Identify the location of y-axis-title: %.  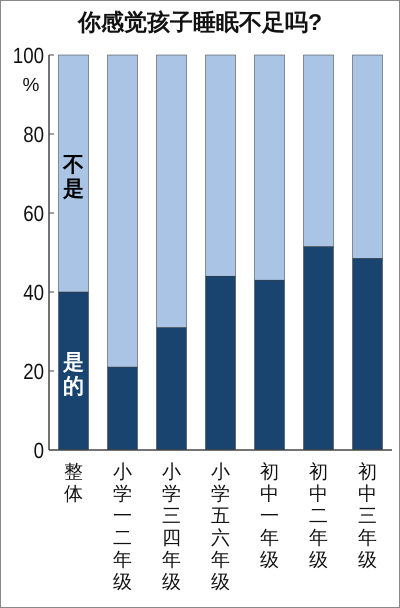
(31, 85).